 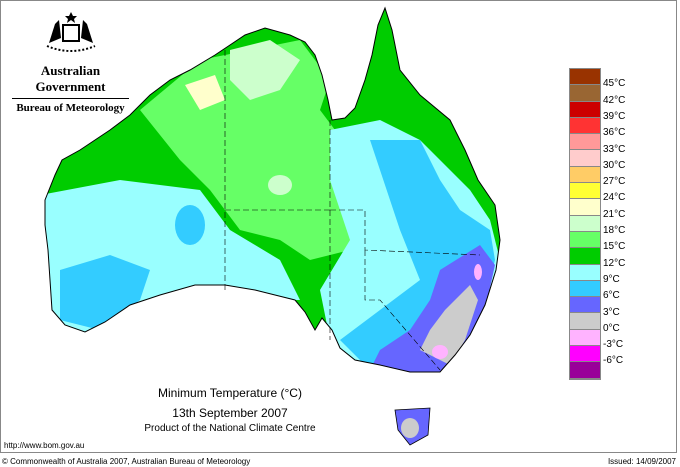 I want to click on legend-label: 6°C, so click(x=611, y=296).